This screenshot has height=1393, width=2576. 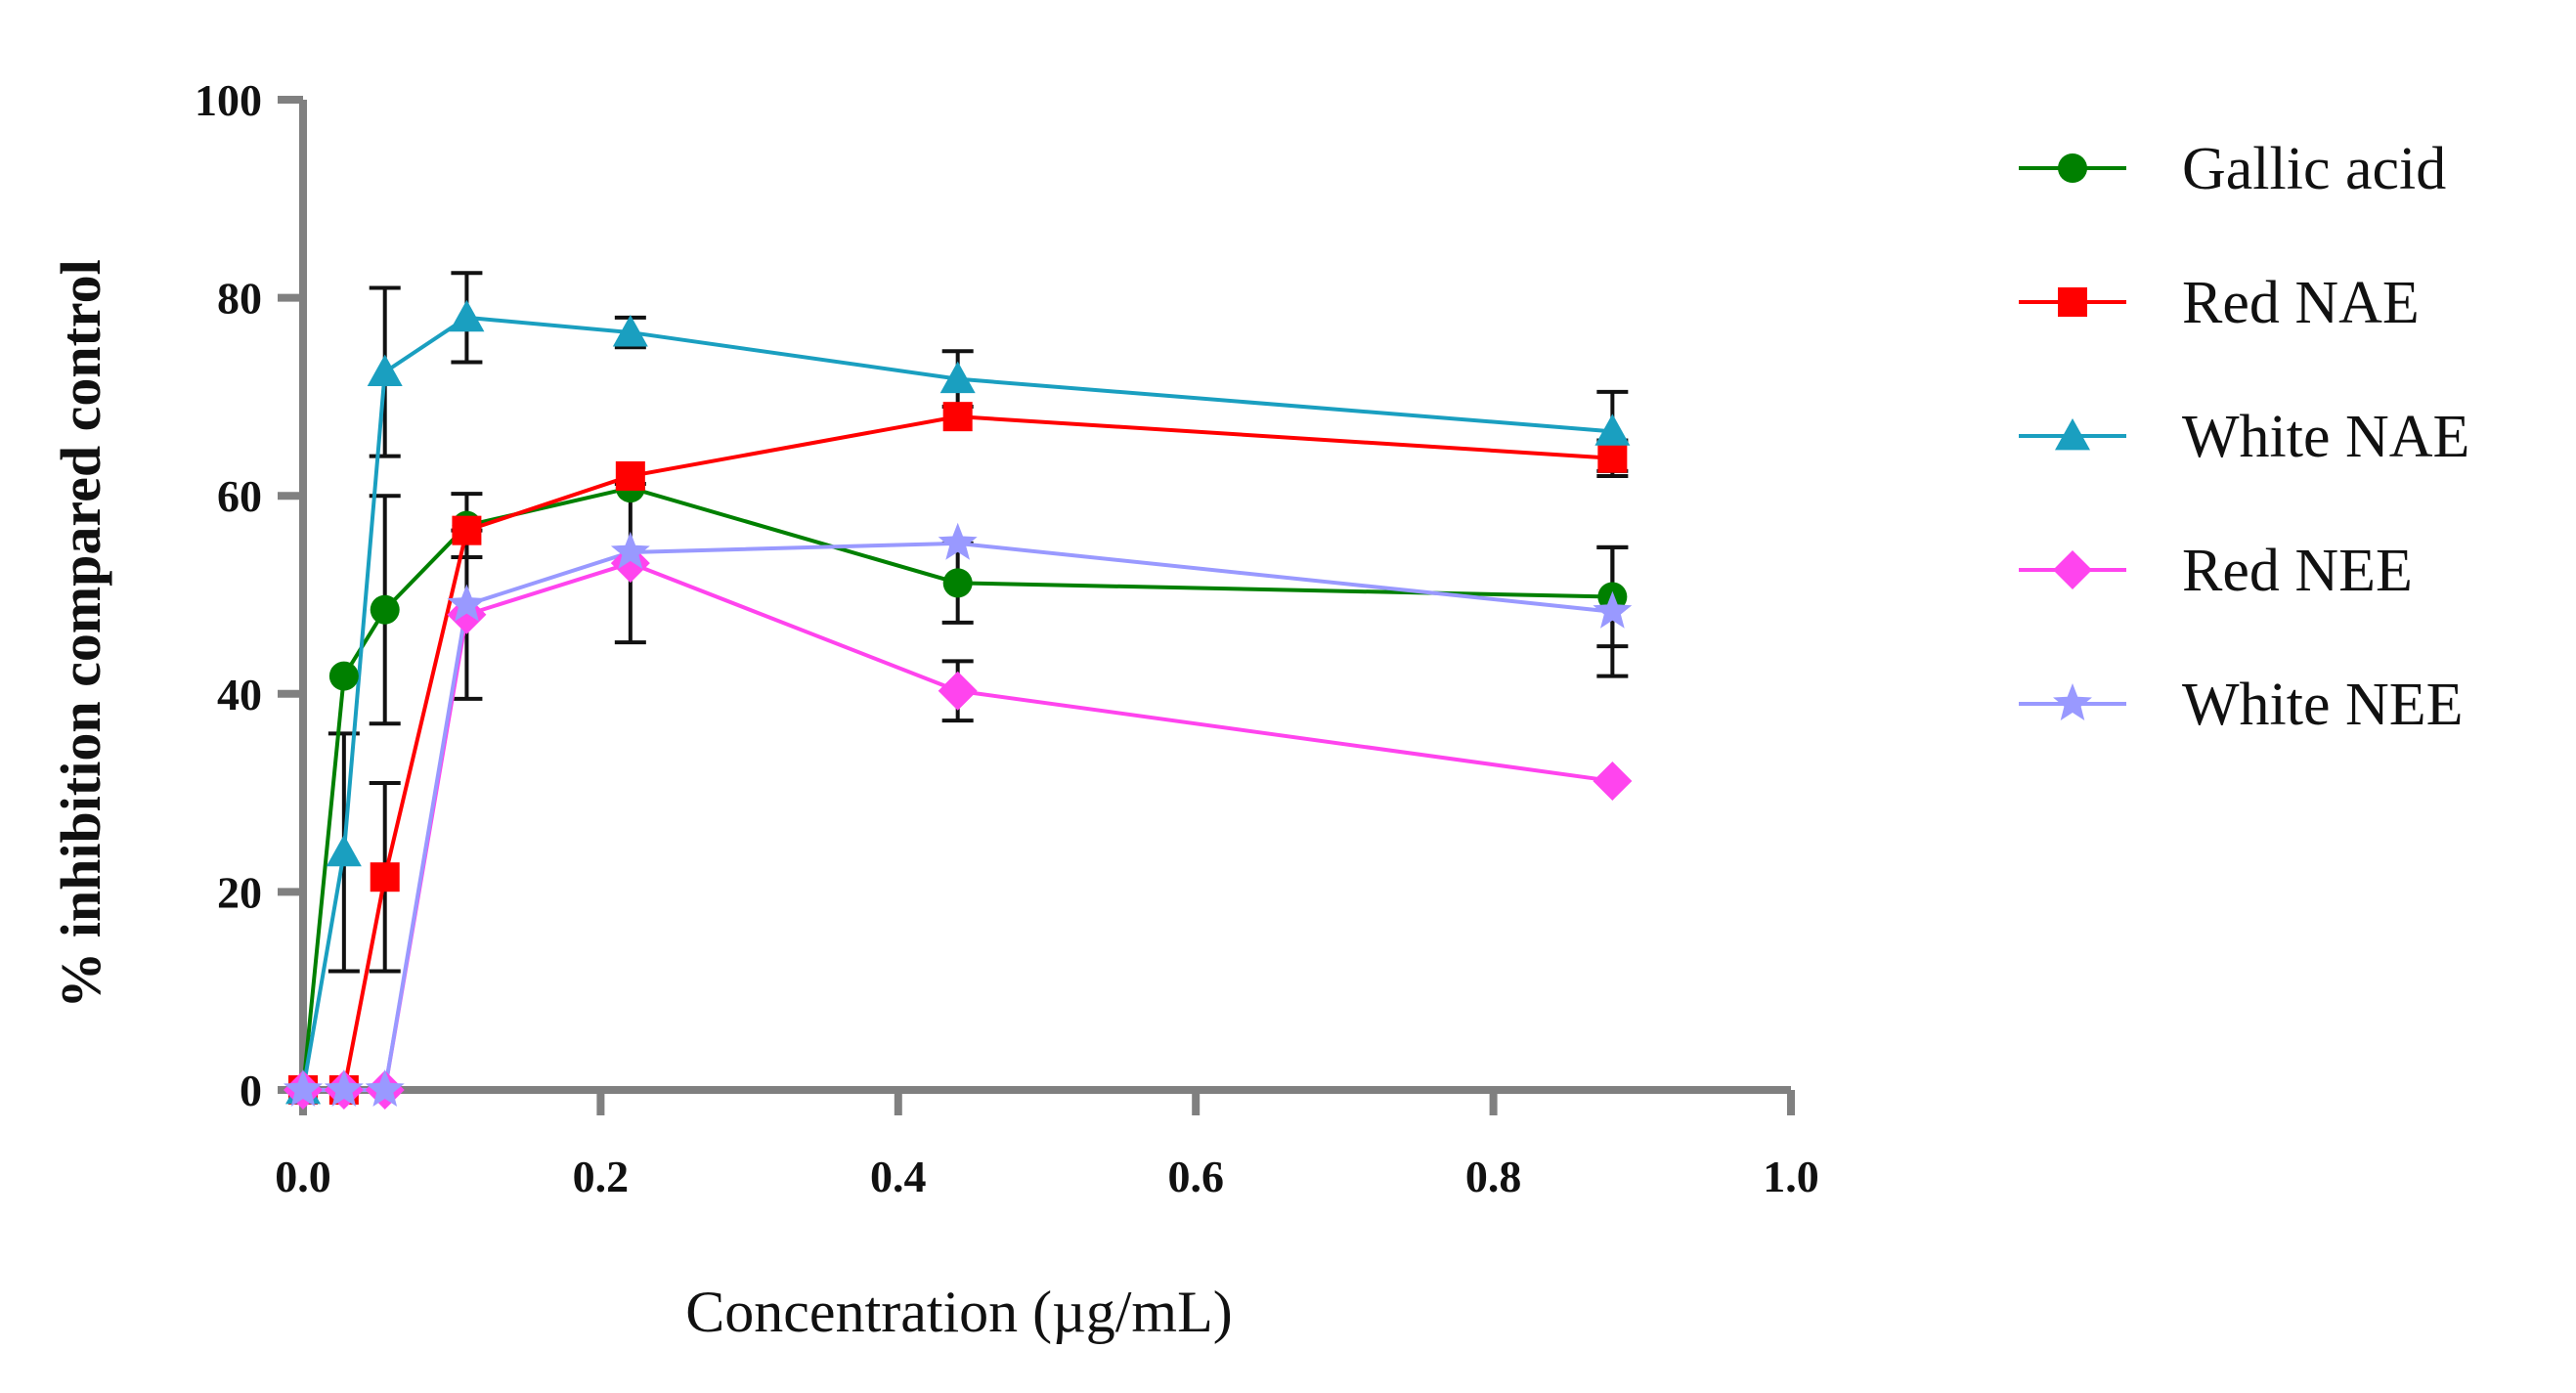 What do you see at coordinates (251, 1090) in the screenshot?
I see `y-tick-label: 0` at bounding box center [251, 1090].